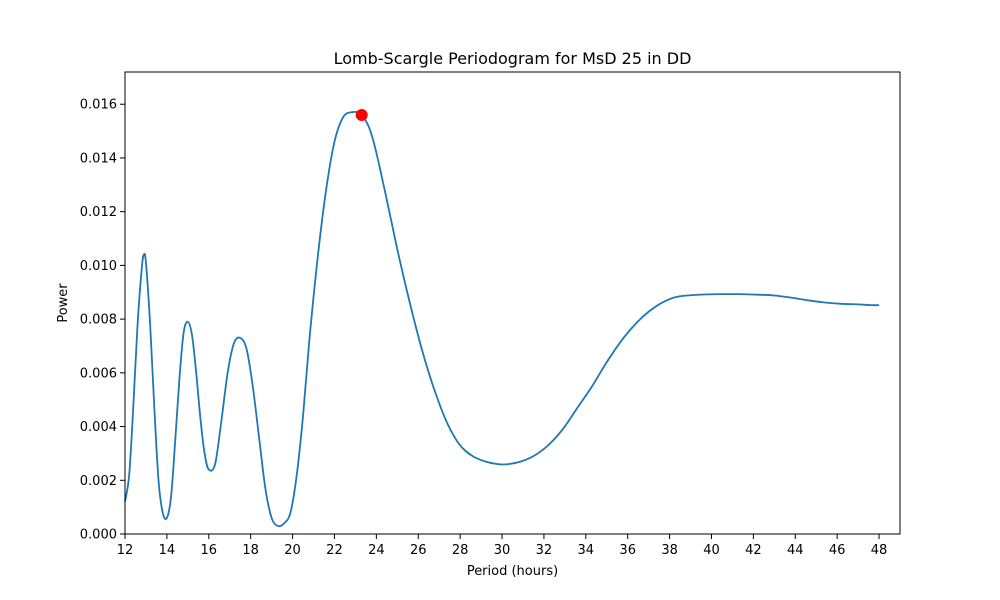  What do you see at coordinates (125, 550) in the screenshot?
I see `x-tick-label: 12` at bounding box center [125, 550].